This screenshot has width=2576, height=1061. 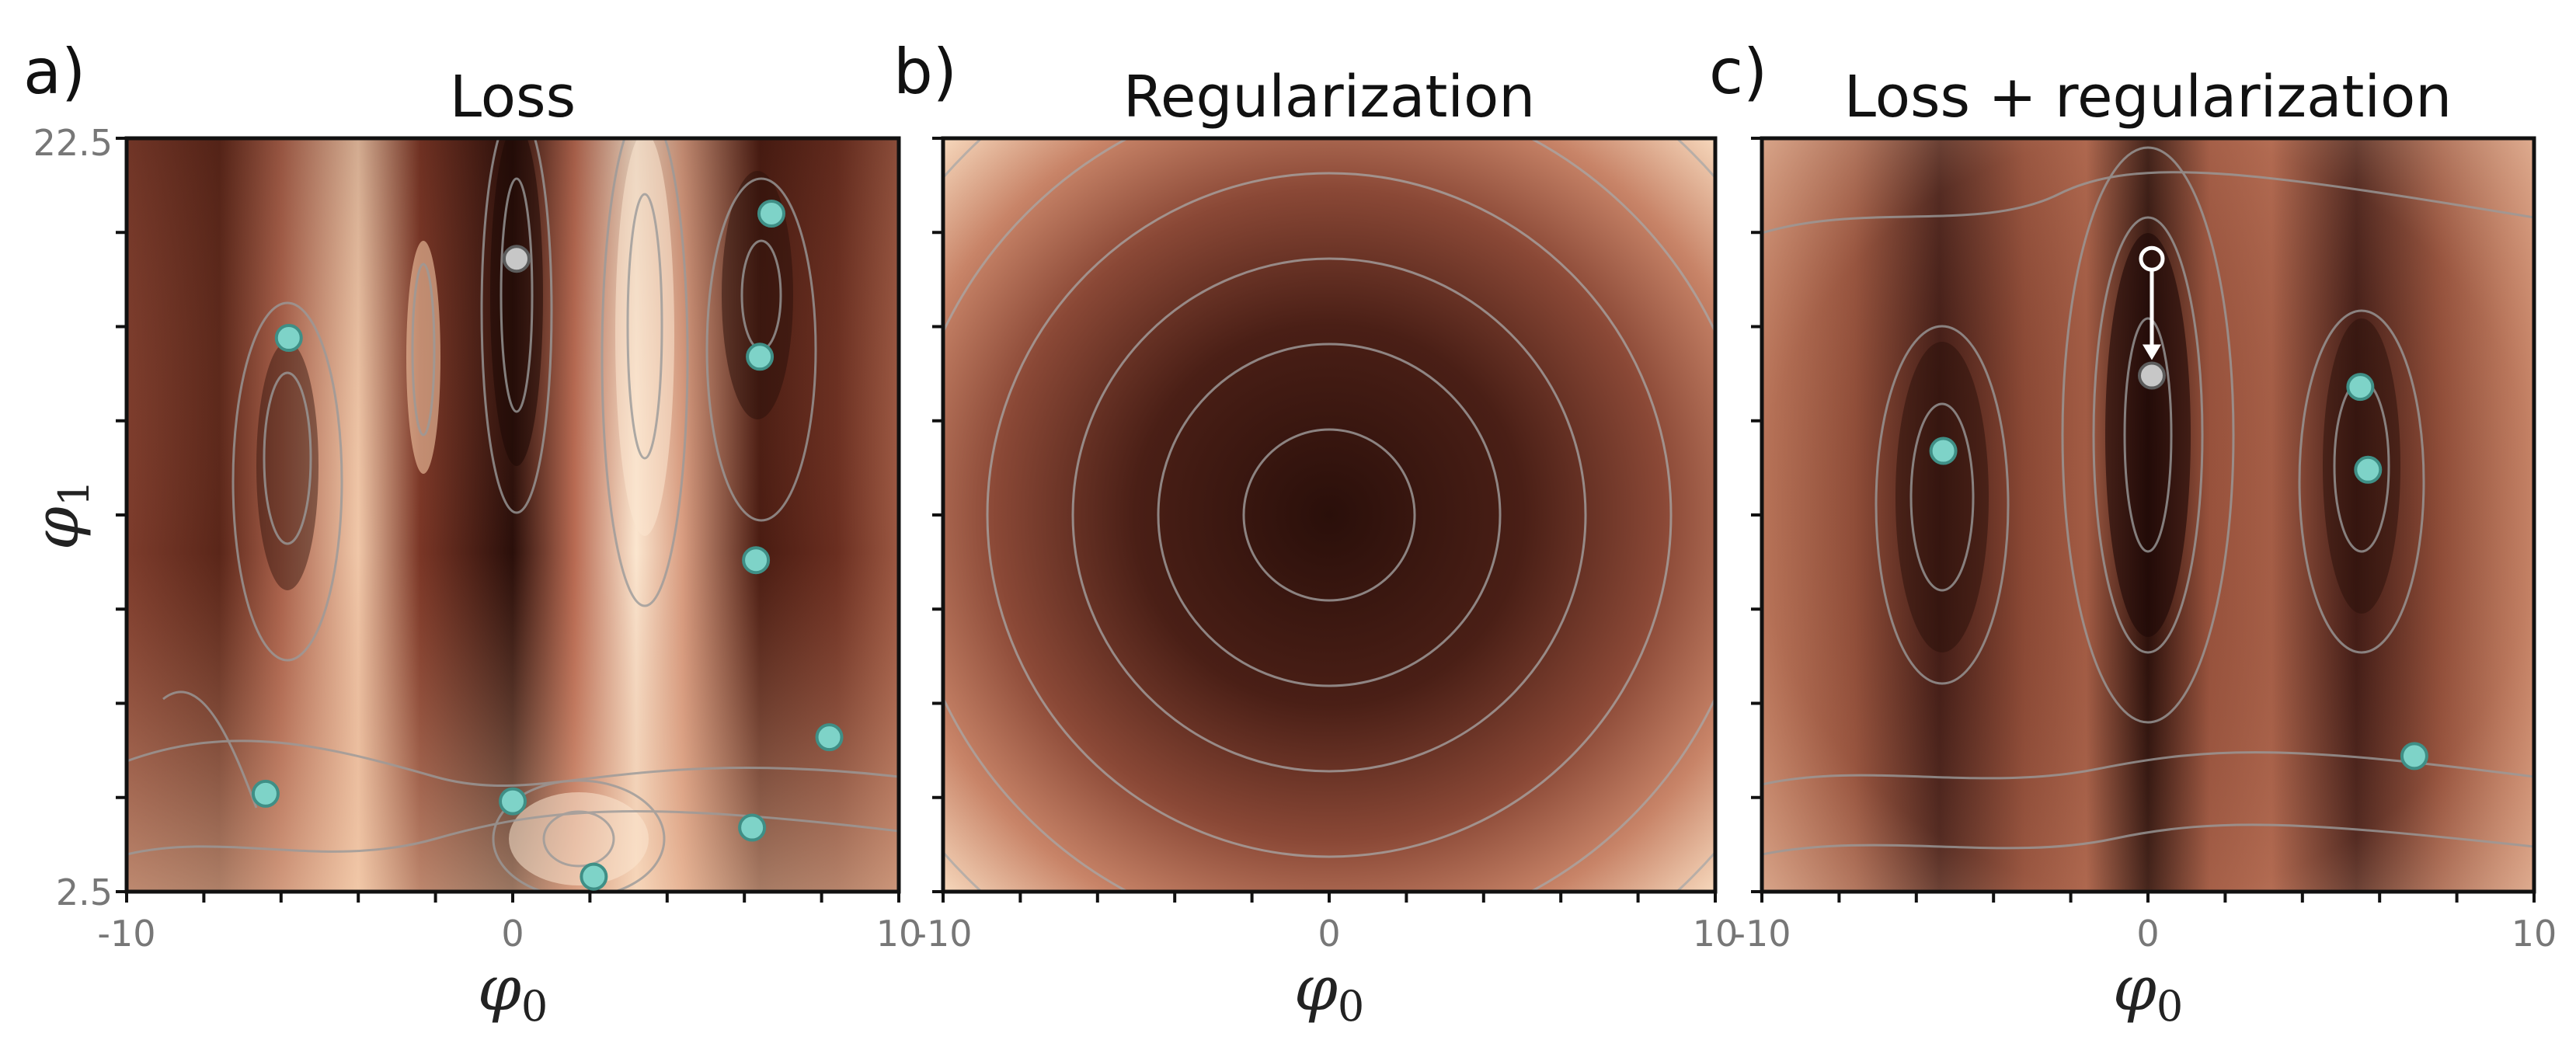 What do you see at coordinates (1329, 97) in the screenshot?
I see `panel-b-title: Regularization` at bounding box center [1329, 97].